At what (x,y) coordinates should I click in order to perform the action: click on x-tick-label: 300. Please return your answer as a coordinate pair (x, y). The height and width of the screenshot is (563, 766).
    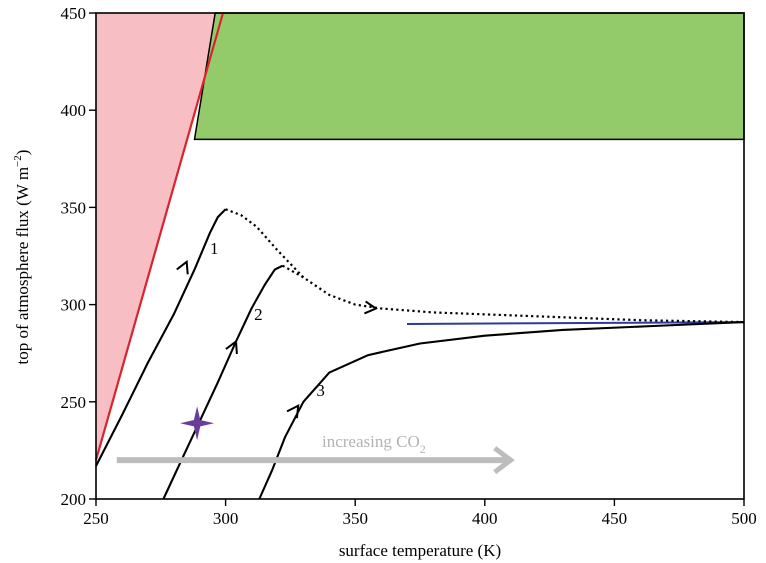
    Looking at the image, I should click on (226, 518).